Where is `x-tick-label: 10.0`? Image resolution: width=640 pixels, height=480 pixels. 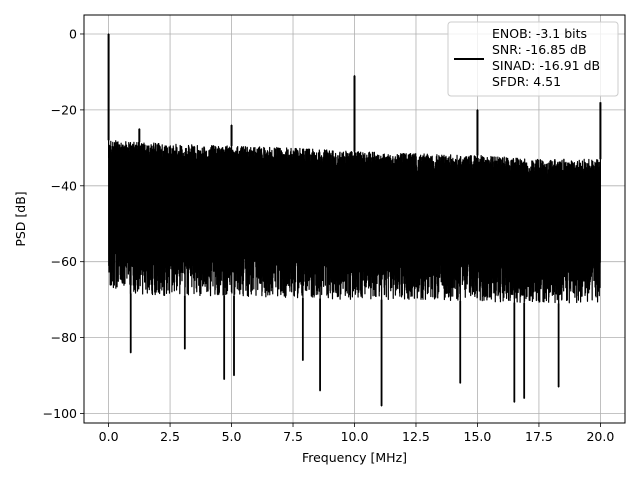 x-tick-label: 10.0 is located at coordinates (355, 436).